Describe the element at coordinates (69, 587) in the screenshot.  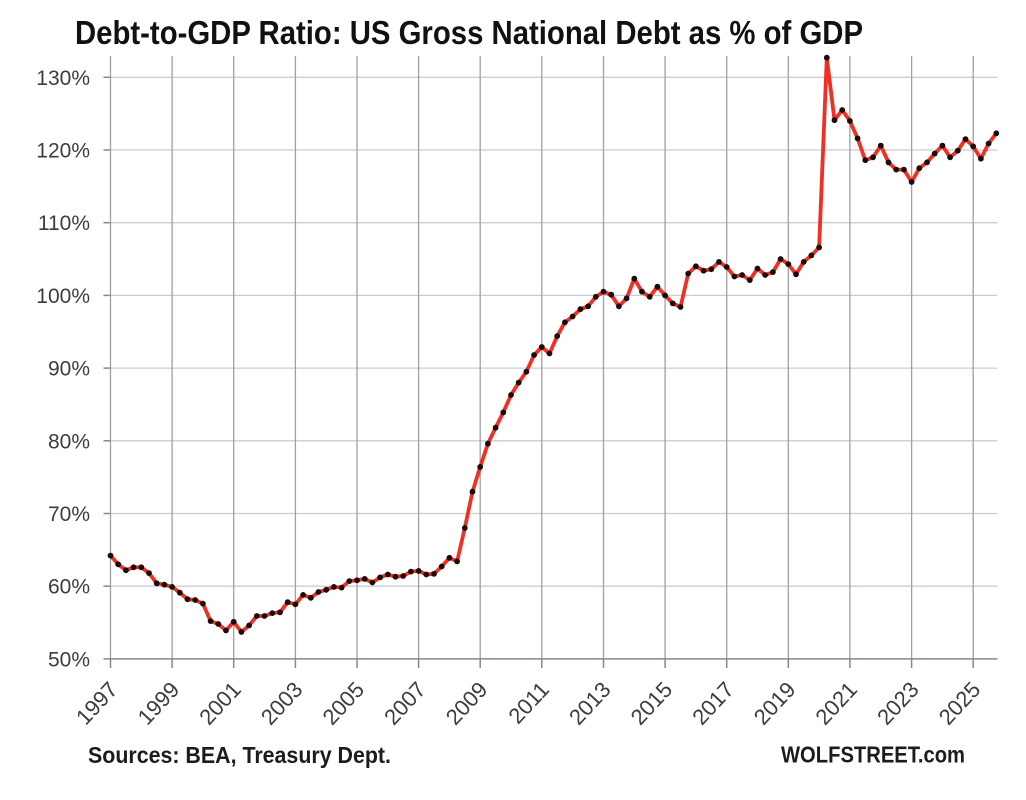
I see `svg-text: 60%` at that location.